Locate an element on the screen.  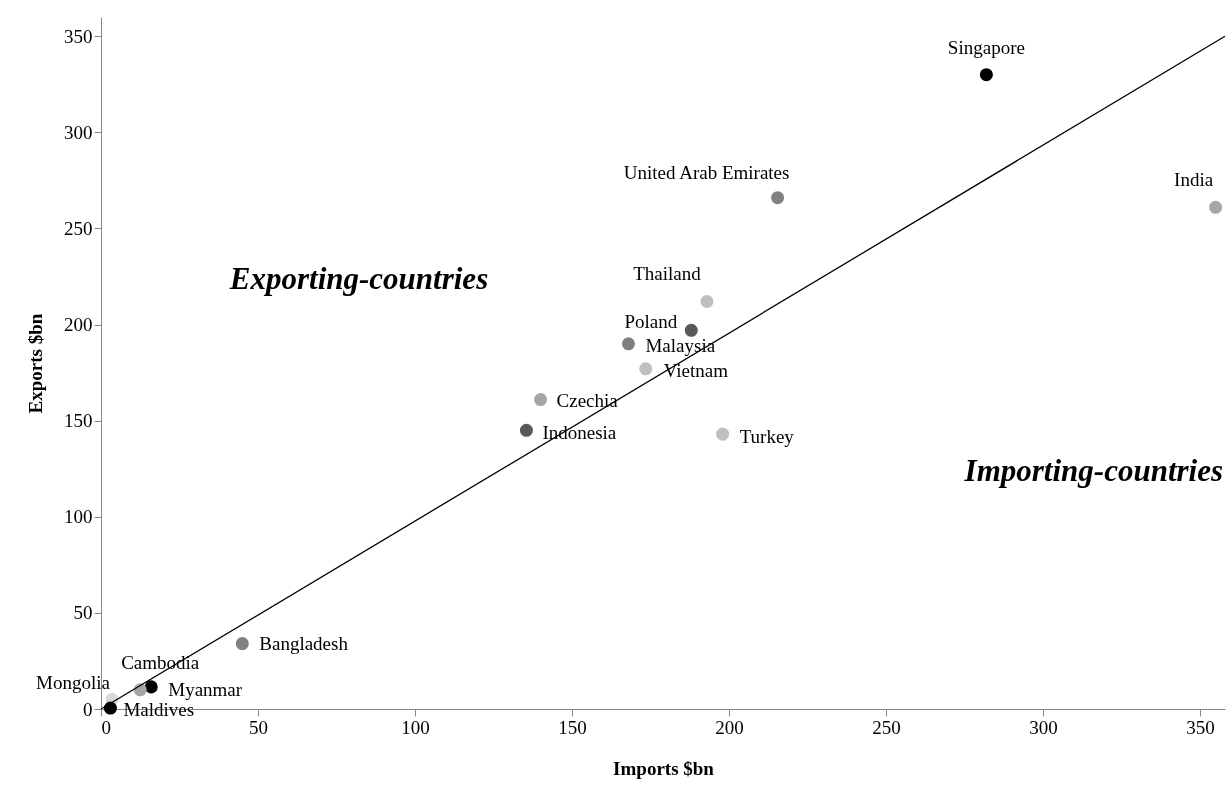
y-tick-label: 300 is located at coordinates (78, 132).